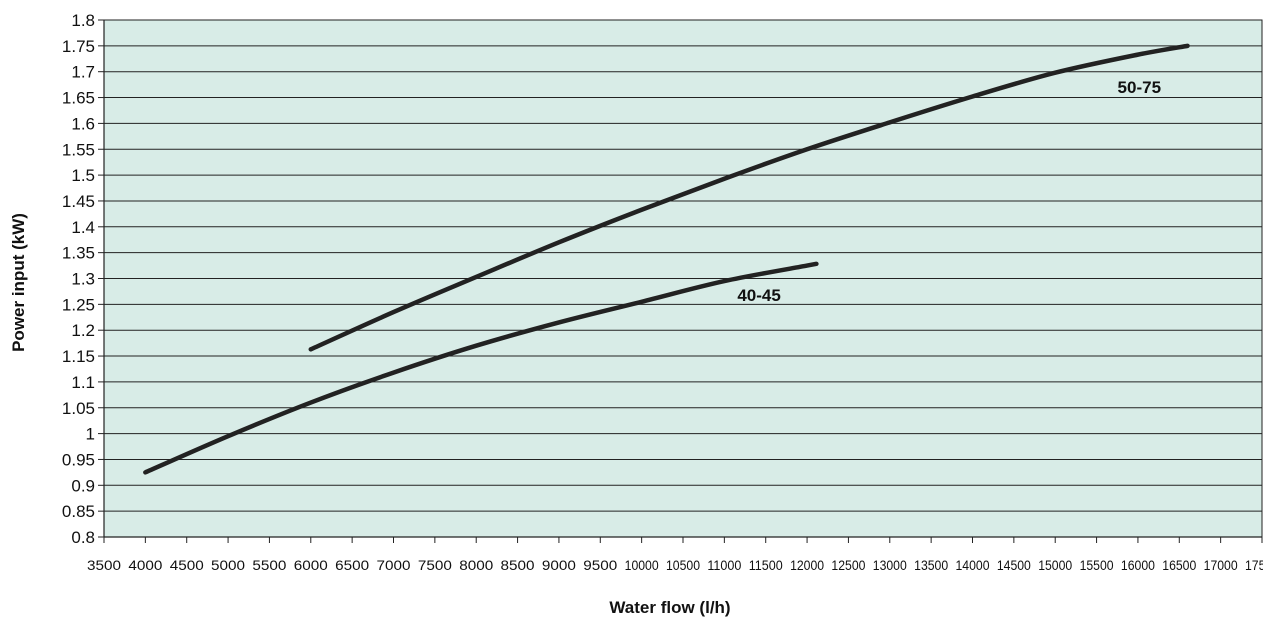  What do you see at coordinates (890, 565) in the screenshot?
I see `x-tick-label: 13000` at bounding box center [890, 565].